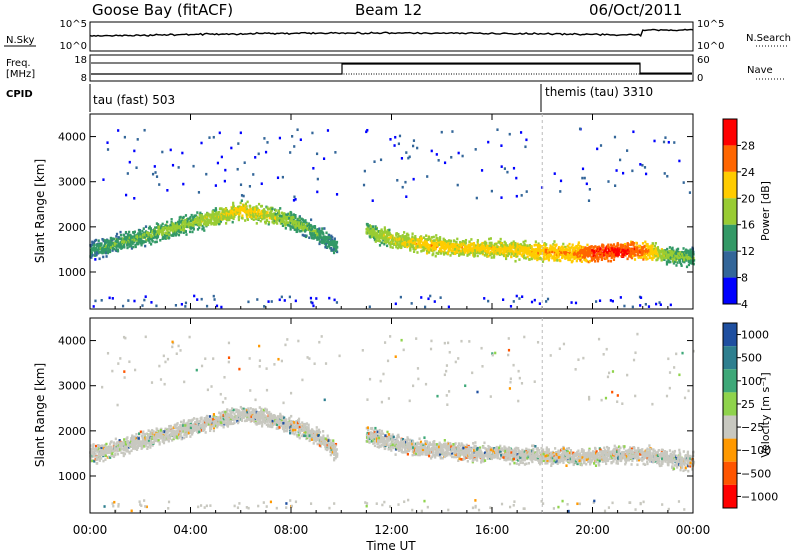  I want to click on colorbar-tick-label: 12, so click(748, 251).